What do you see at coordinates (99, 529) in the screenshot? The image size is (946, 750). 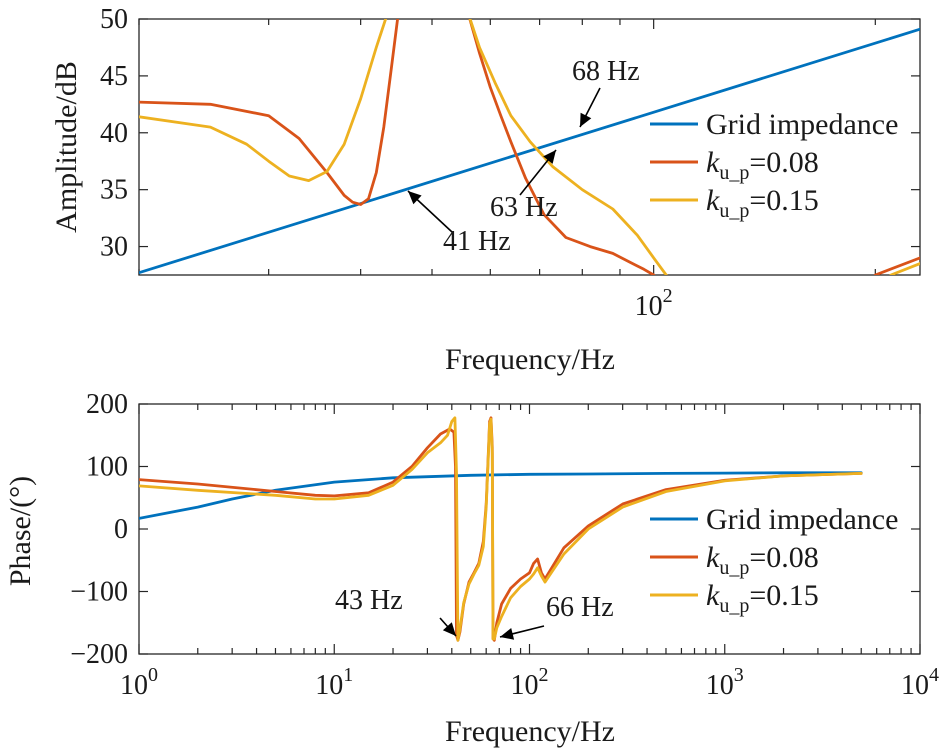 I see `phase-y-tick-labels: 200 100 0 −100 −200` at bounding box center [99, 529].